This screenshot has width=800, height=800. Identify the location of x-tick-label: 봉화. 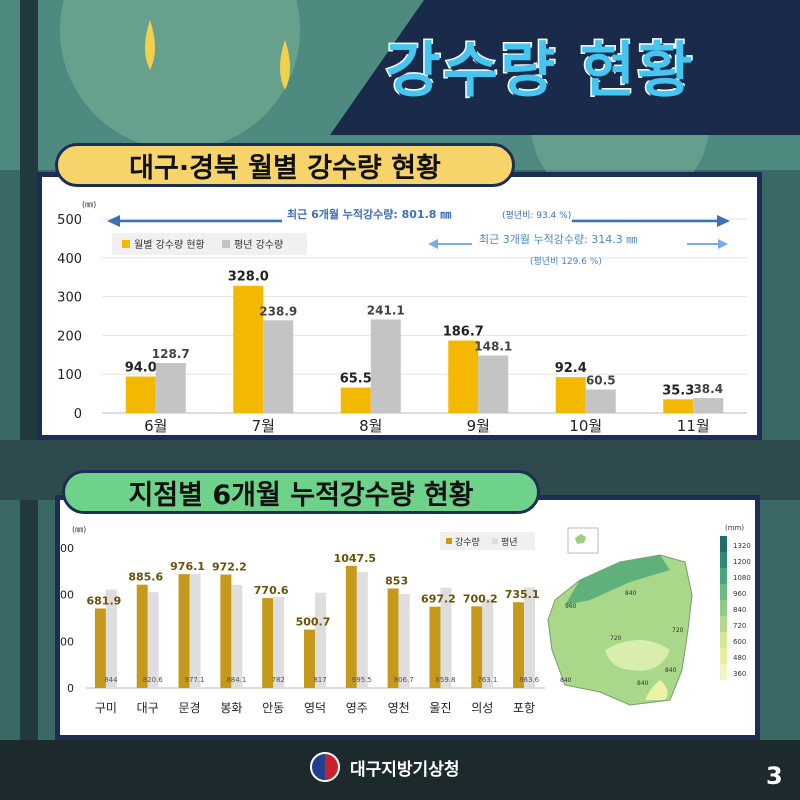
(231, 708).